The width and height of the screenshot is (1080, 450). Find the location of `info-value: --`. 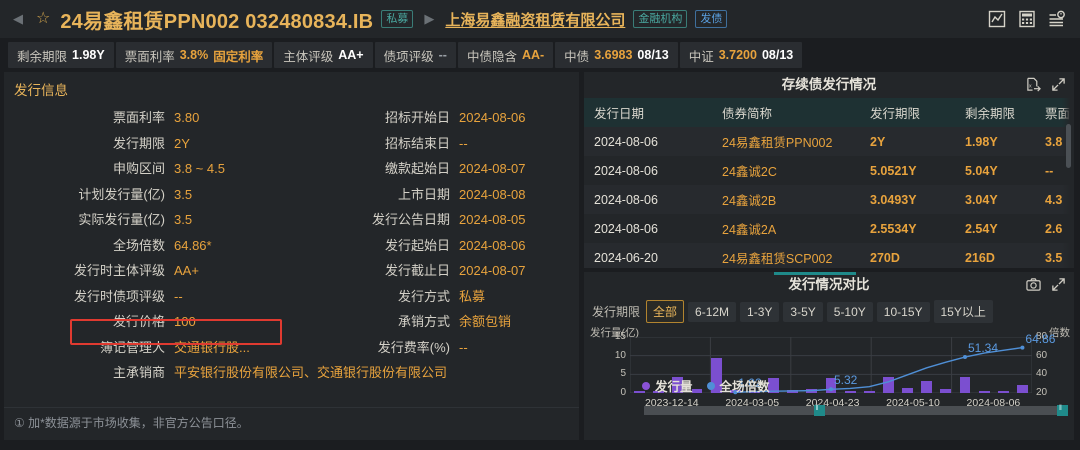

info-value: -- is located at coordinates (178, 296).